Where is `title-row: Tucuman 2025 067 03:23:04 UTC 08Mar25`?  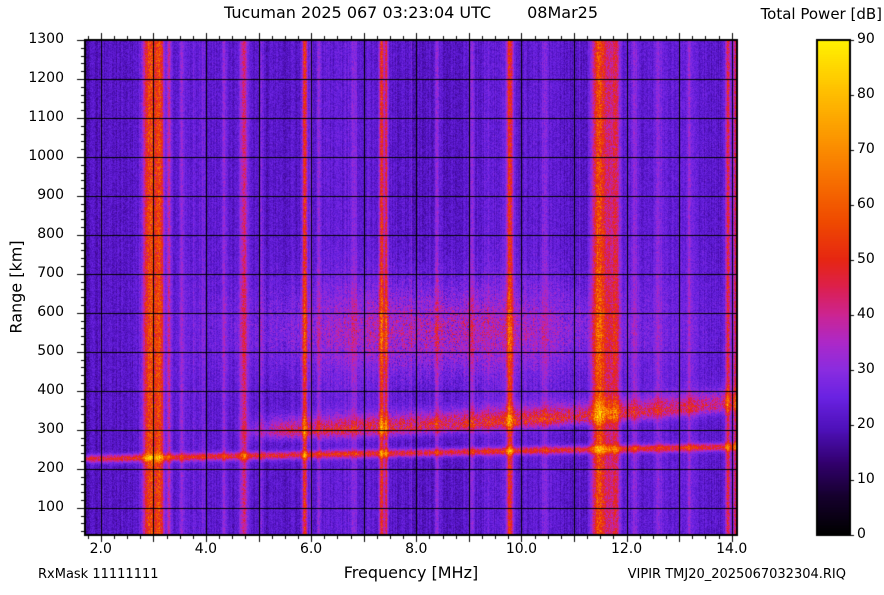 title-row: Tucuman 2025 067 03:23:04 UTC 08Mar25 is located at coordinates (411, 12).